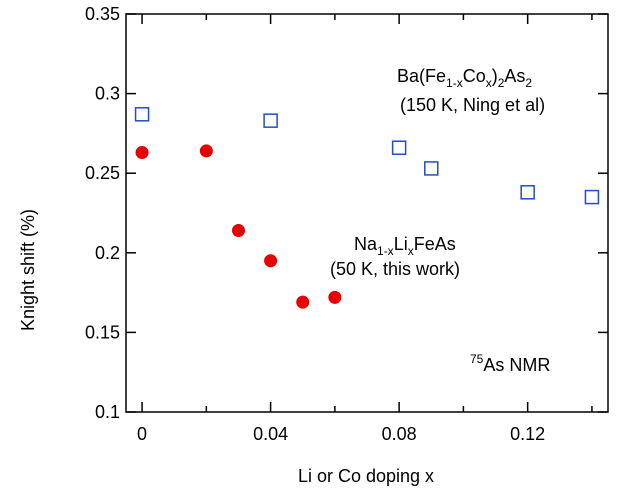 The height and width of the screenshot is (497, 621). What do you see at coordinates (366, 476) in the screenshot?
I see `x-axis-title: Li or Co doping x` at bounding box center [366, 476].